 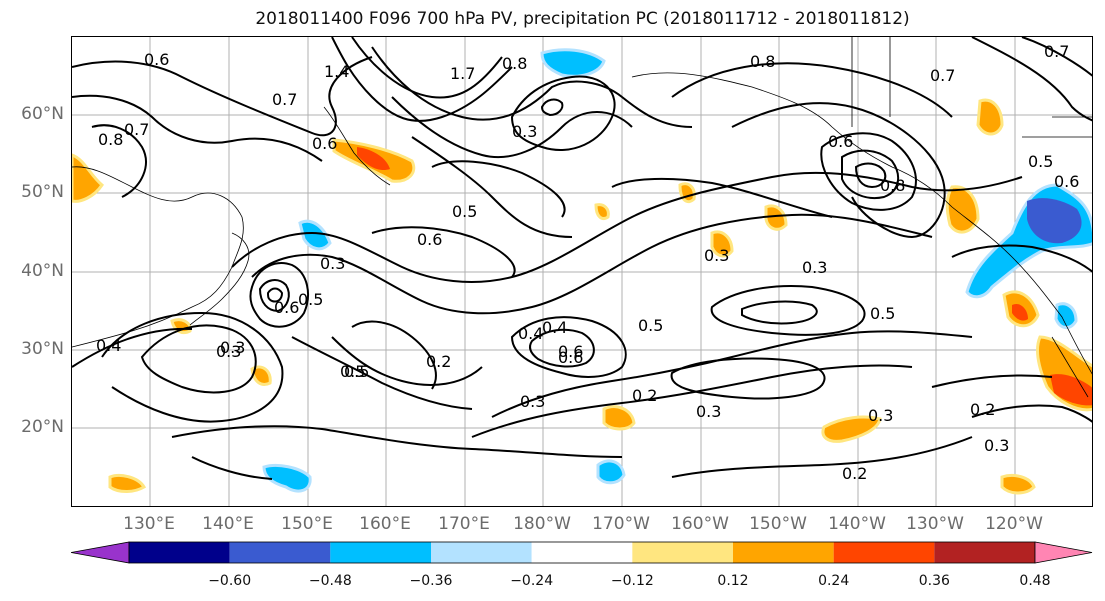 What do you see at coordinates (149, 524) in the screenshot?
I see `lon-label-130e: 130°E` at bounding box center [149, 524].